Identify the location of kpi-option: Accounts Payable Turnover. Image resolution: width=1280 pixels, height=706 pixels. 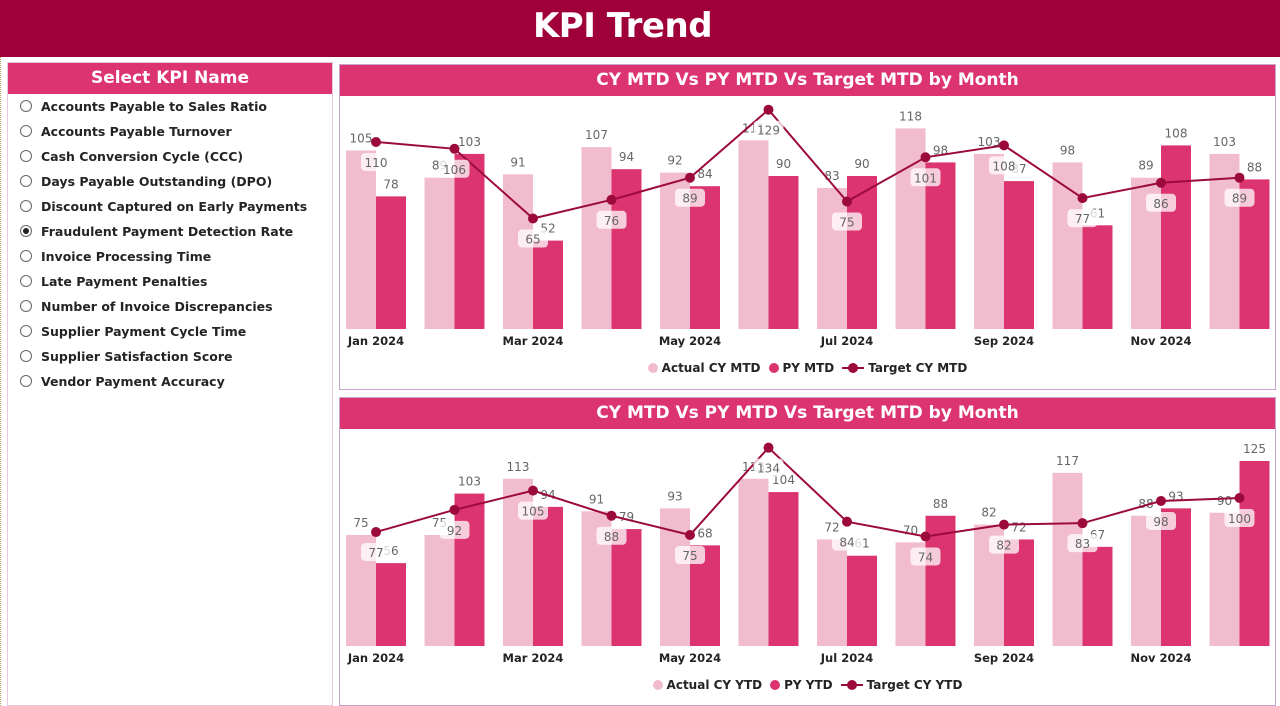
(126, 131).